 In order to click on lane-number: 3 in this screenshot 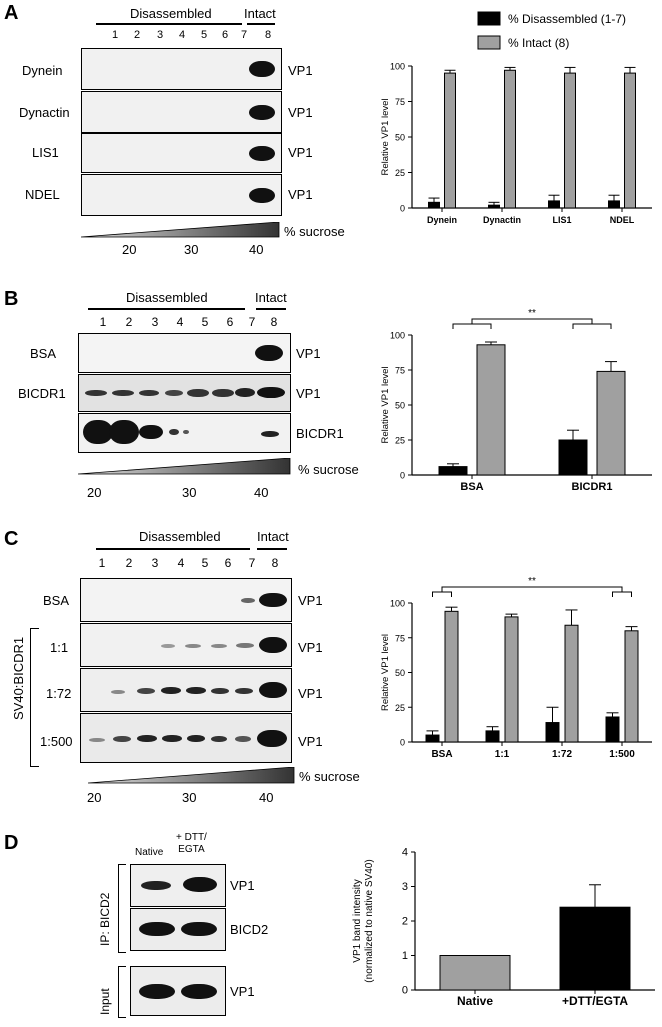, I will do `click(155, 322)`.